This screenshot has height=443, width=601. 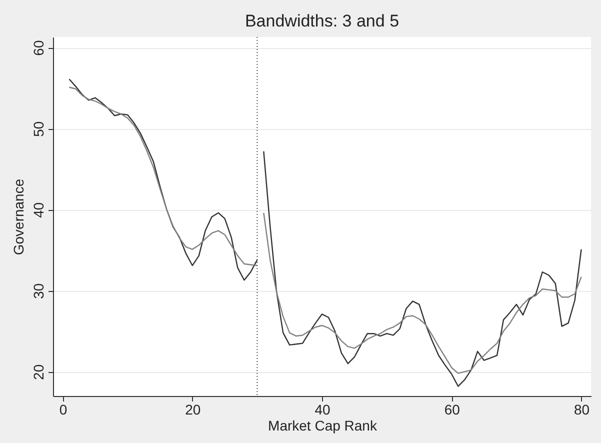 I want to click on y-tick-label: 30, so click(x=38, y=291).